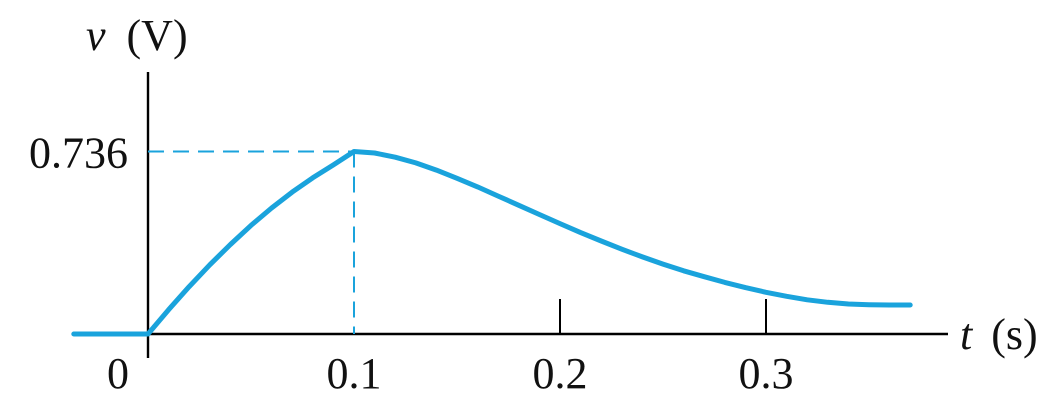  Describe the element at coordinates (78, 152) in the screenshot. I see `y-tick-label: 0.736` at that location.